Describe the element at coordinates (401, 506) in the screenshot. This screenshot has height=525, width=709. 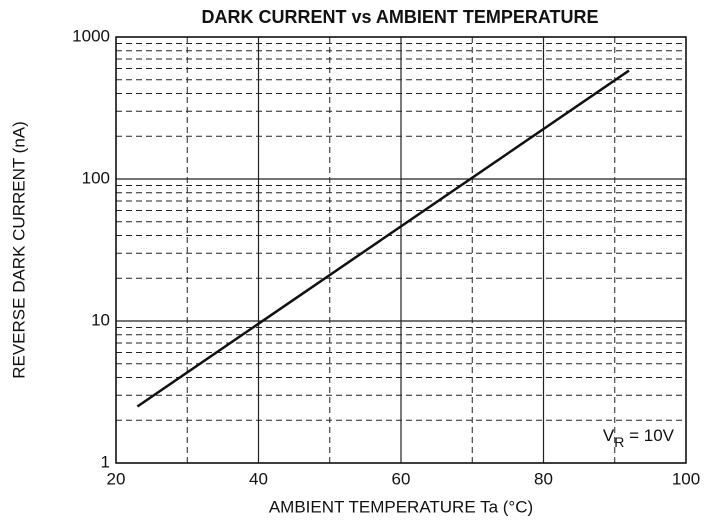
I see `x-axis-label: AMBIENT TEMPERATURE Ta (°C)` at that location.